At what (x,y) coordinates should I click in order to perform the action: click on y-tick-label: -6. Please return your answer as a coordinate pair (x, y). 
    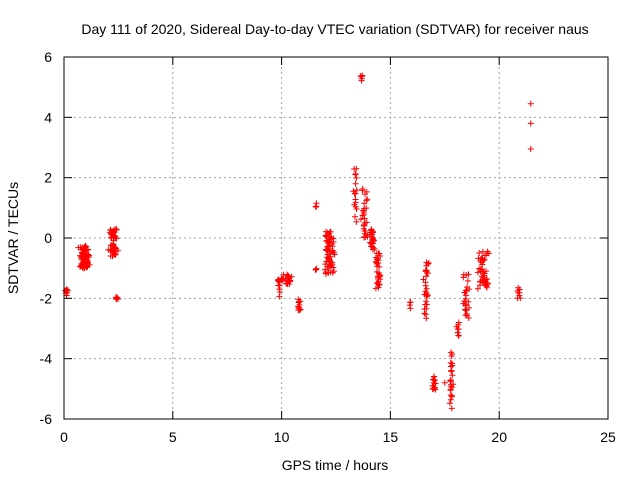
    Looking at the image, I should click on (46, 419).